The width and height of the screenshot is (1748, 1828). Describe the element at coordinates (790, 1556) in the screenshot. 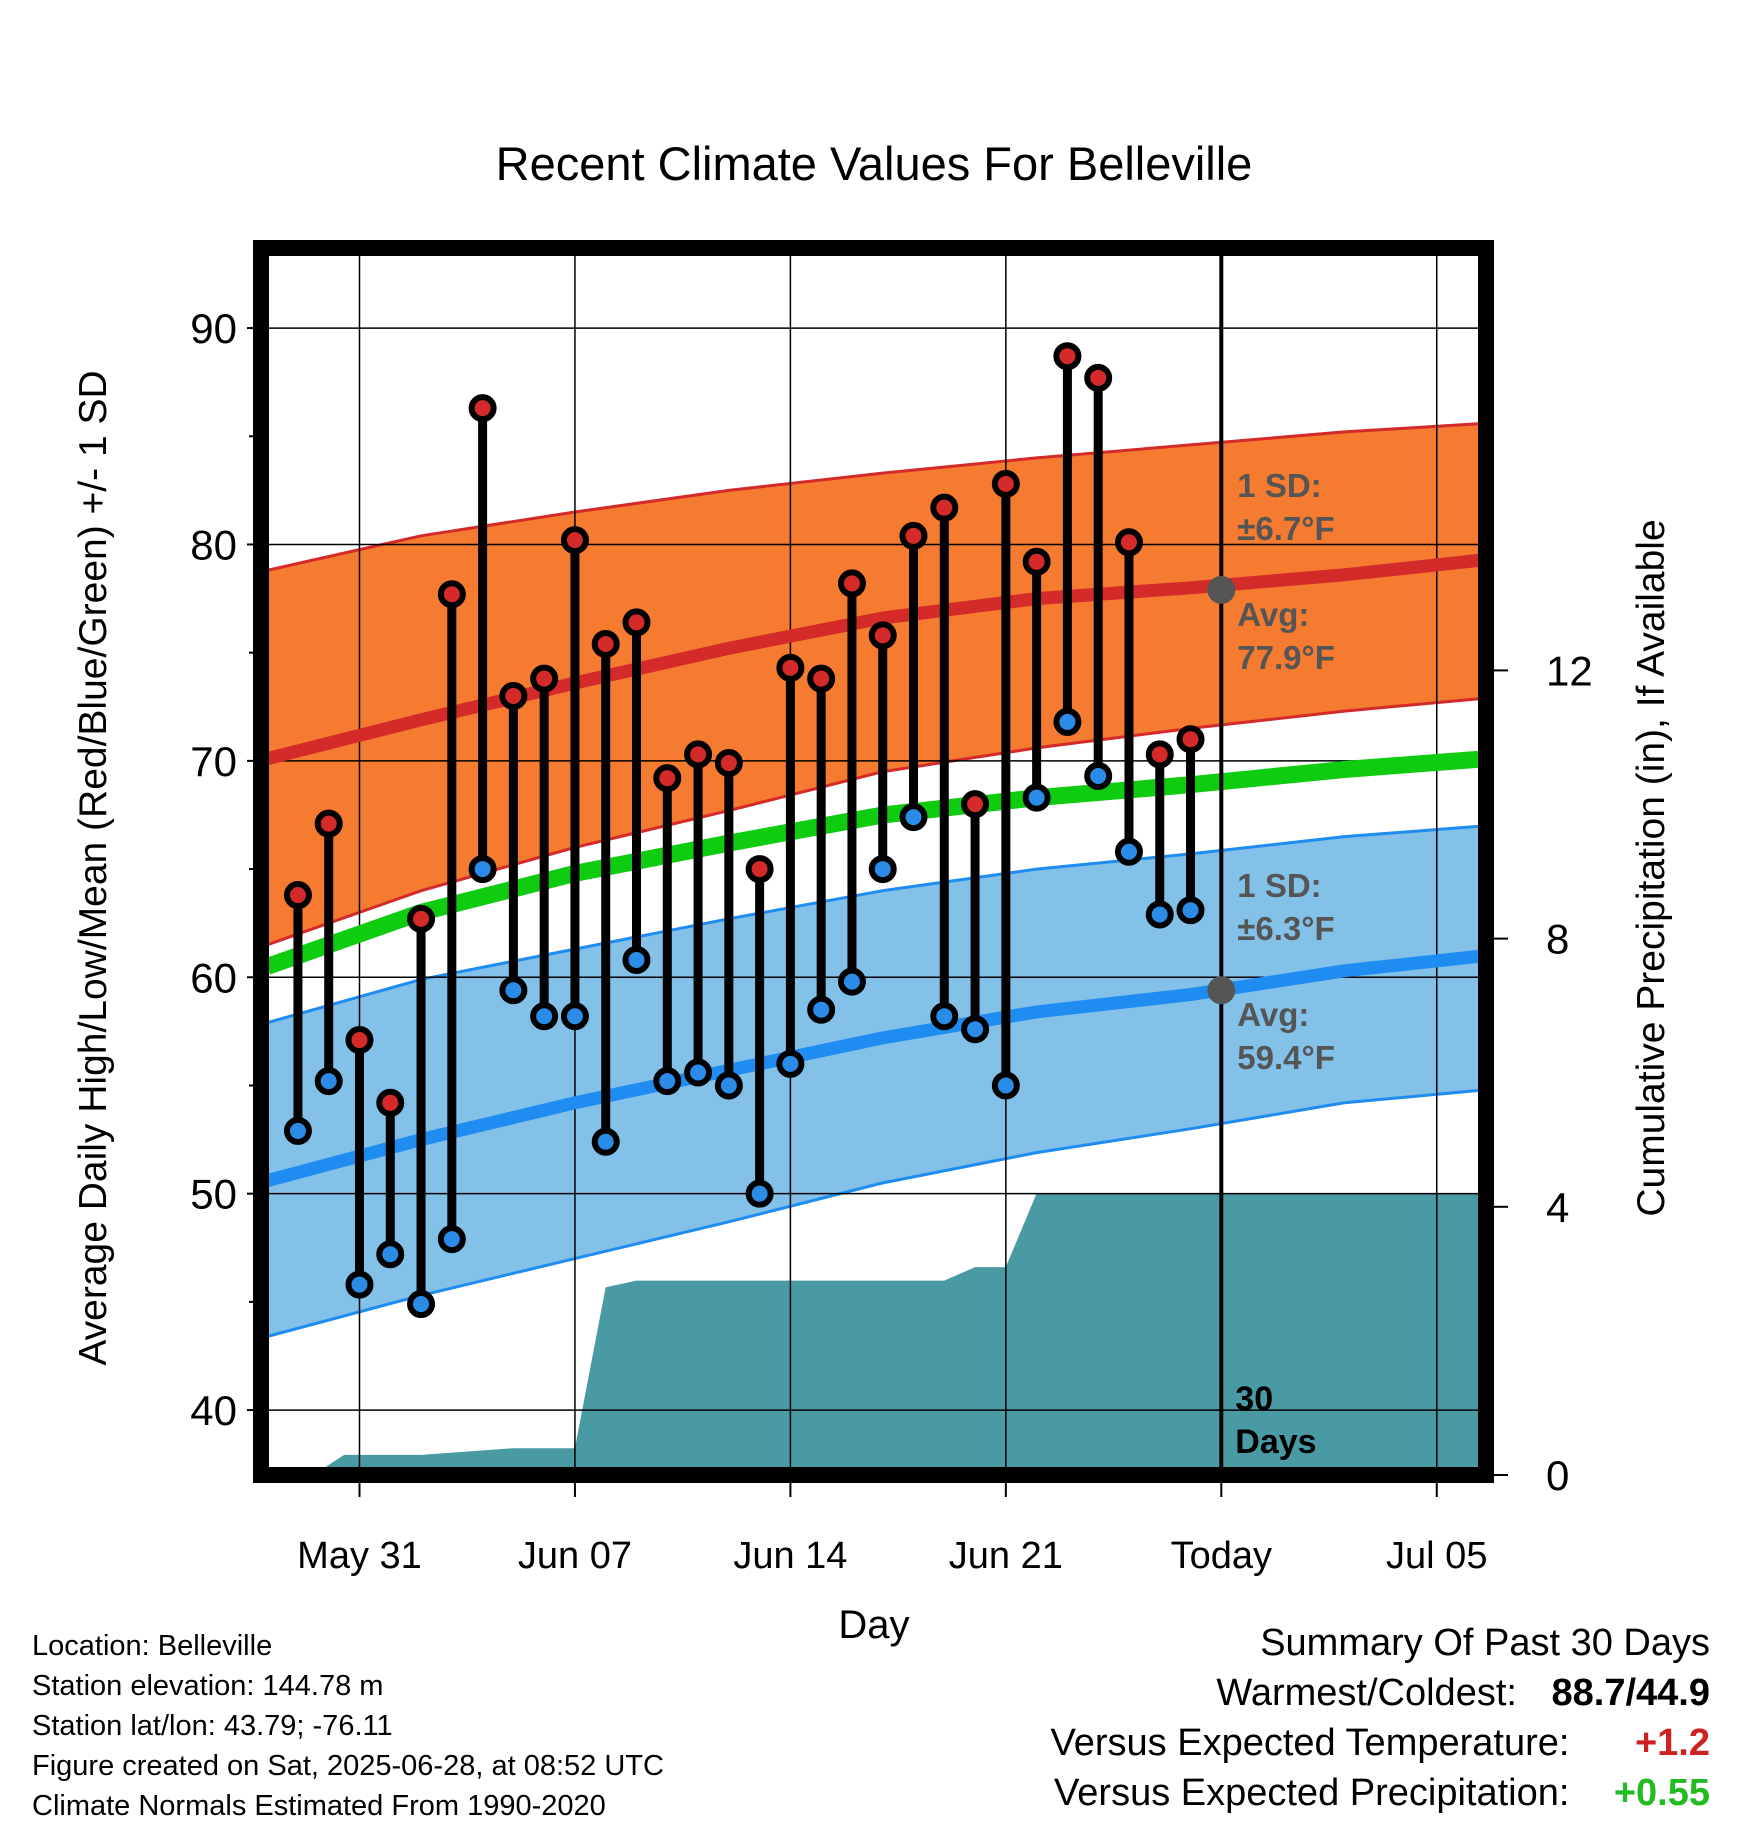

I see `x-tick-label: Jun 14` at that location.